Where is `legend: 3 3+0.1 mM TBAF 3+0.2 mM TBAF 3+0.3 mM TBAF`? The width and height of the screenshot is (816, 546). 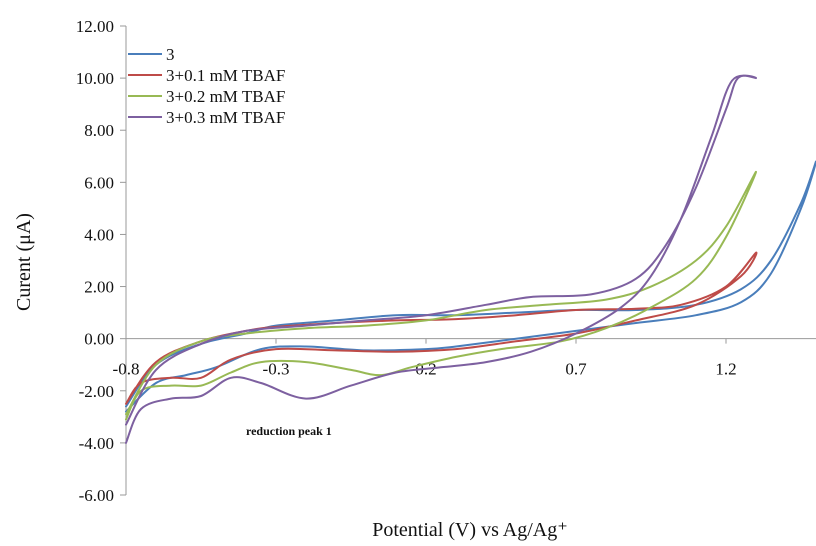
legend: 3 3+0.1 mM TBAF 3+0.2 mM TBAF 3+0.3 mM TBAF is located at coordinates (206, 86).